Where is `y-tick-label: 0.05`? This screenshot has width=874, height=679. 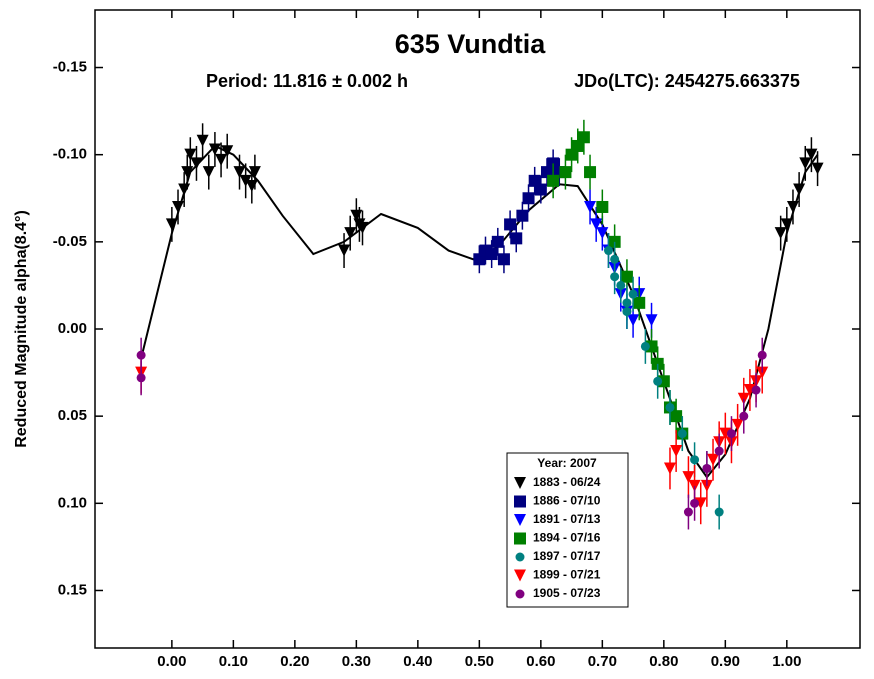
y-tick-label: 0.05 is located at coordinates (72, 415).